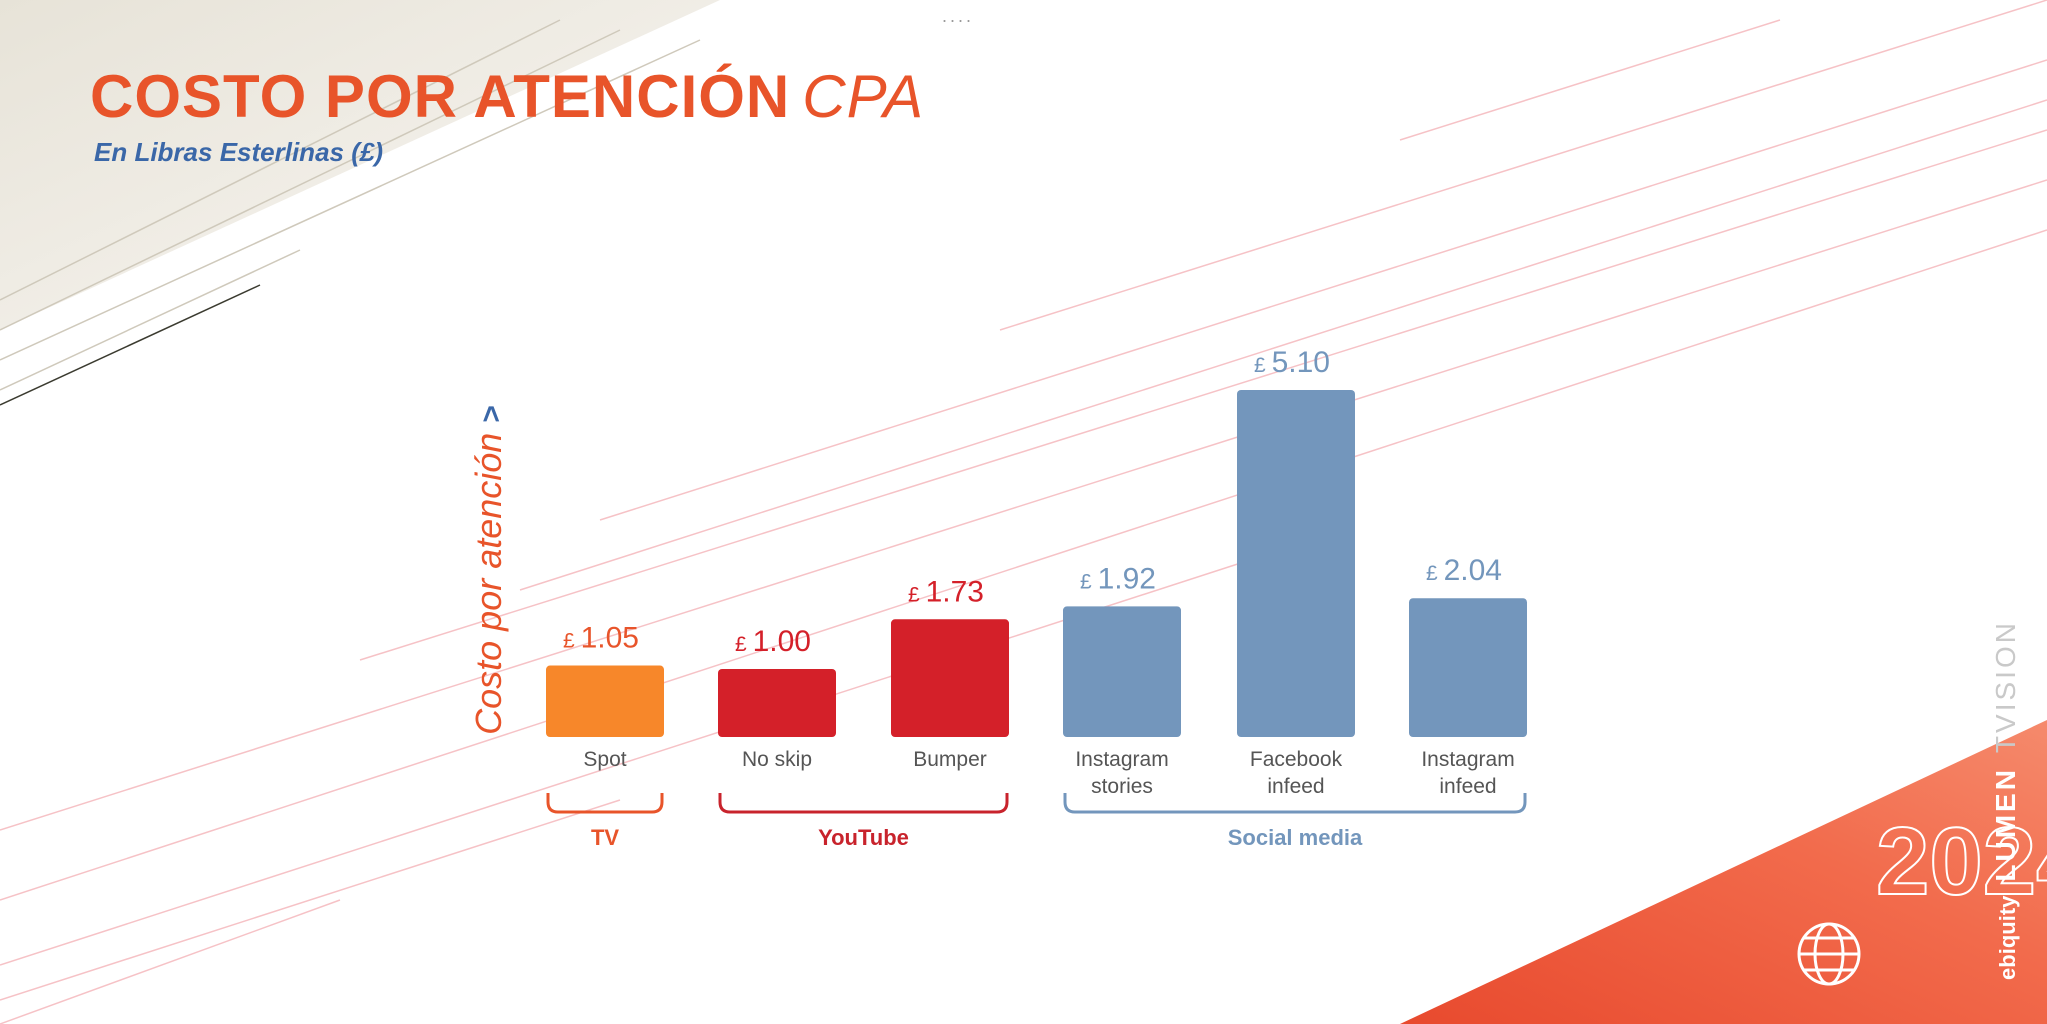  What do you see at coordinates (605, 701) in the screenshot?
I see `bar-spot` at bounding box center [605, 701].